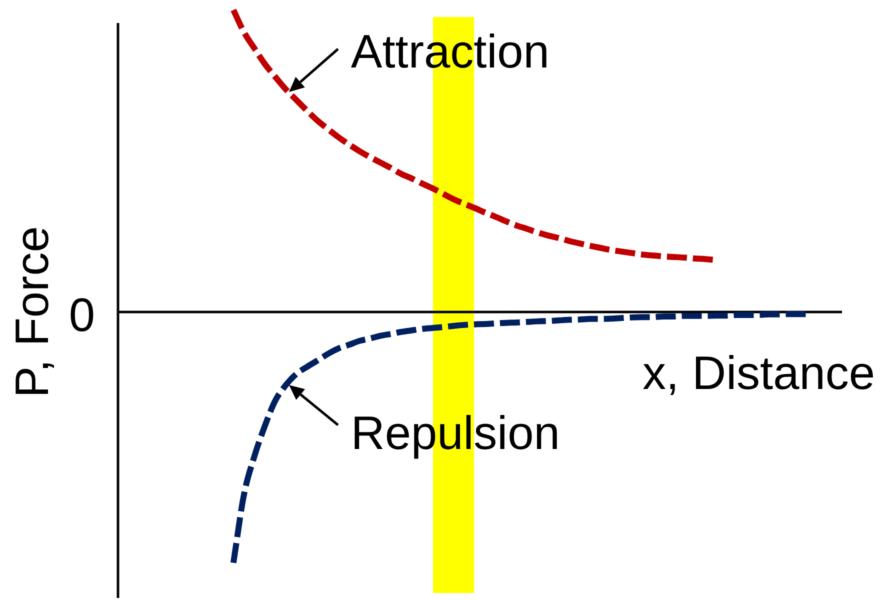 The width and height of the screenshot is (880, 600). Describe the element at coordinates (758, 372) in the screenshot. I see `x-axis-title: x, Distance` at that location.